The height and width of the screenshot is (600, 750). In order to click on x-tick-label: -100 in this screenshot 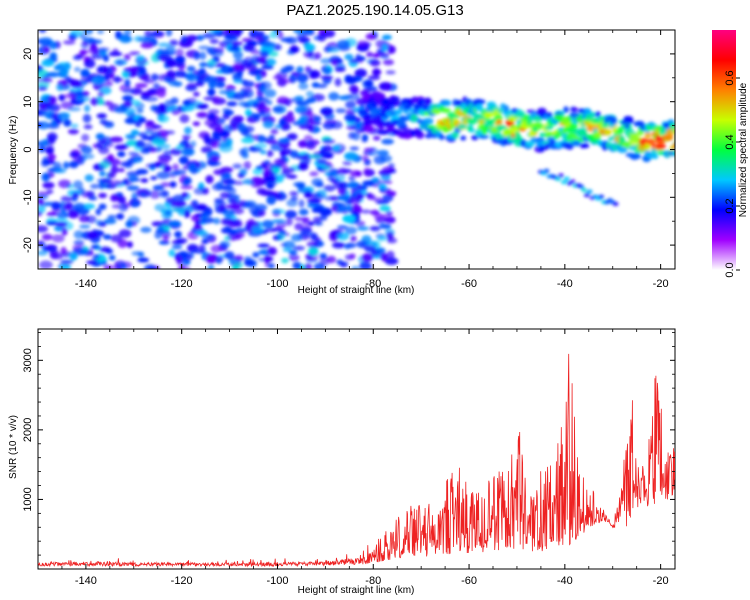, I will do `click(277, 581)`.